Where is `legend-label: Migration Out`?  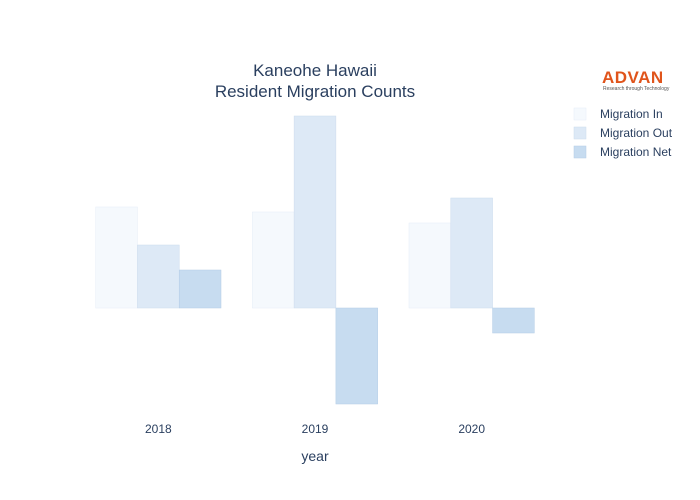
legend-label: Migration Out is located at coordinates (636, 133).